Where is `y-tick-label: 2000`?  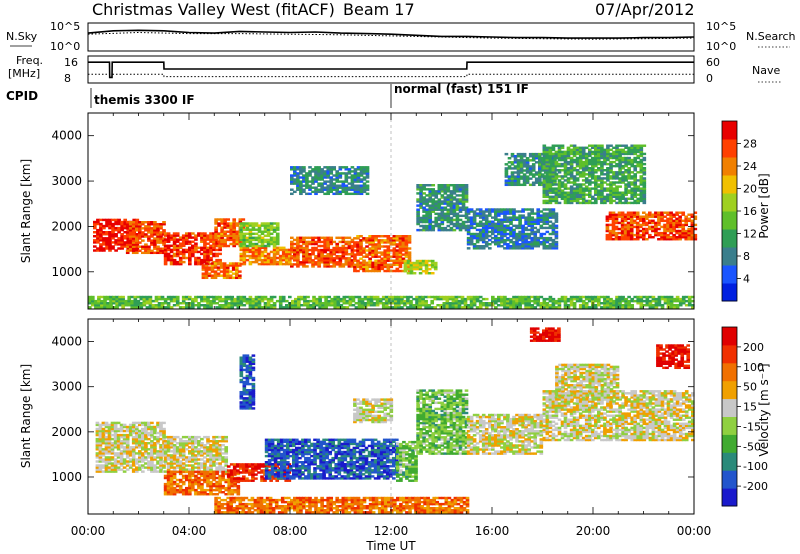 y-tick-label: 2000 is located at coordinates (66, 226).